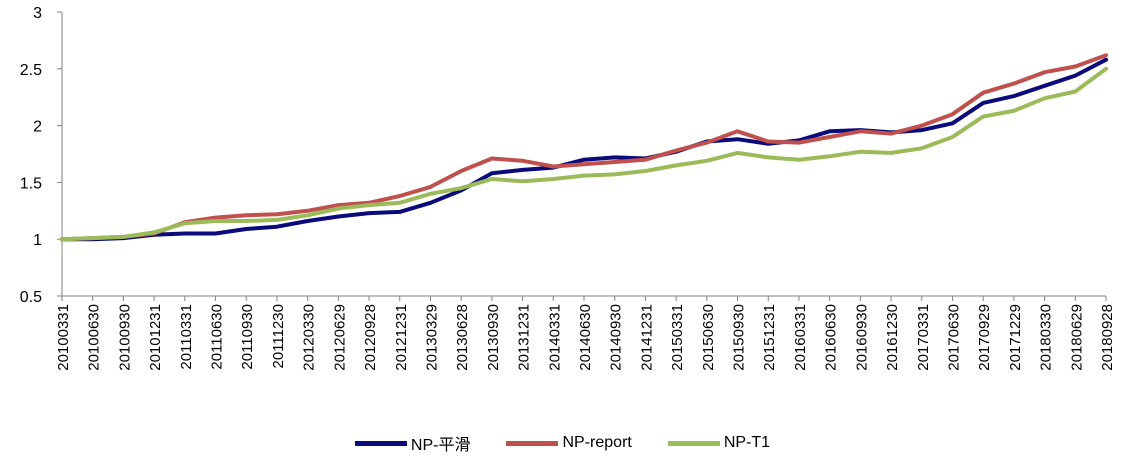 Image resolution: width=1125 pixels, height=468 pixels. I want to click on y-tick-label: 2, so click(37, 127).